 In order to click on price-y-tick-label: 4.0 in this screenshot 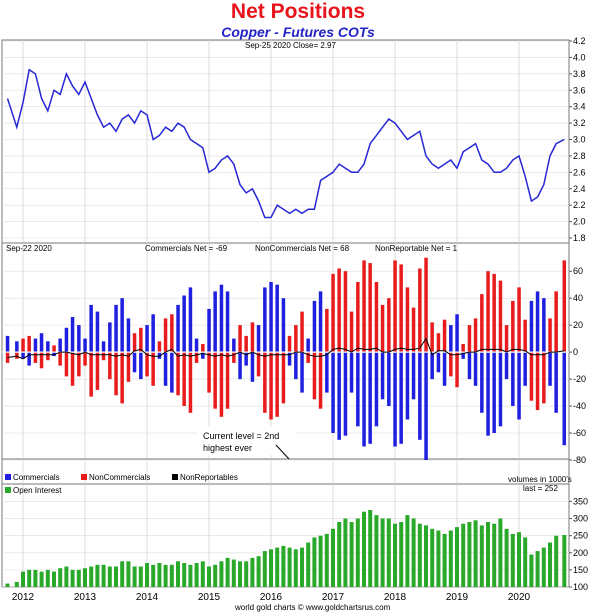, I will do `click(579, 57)`.